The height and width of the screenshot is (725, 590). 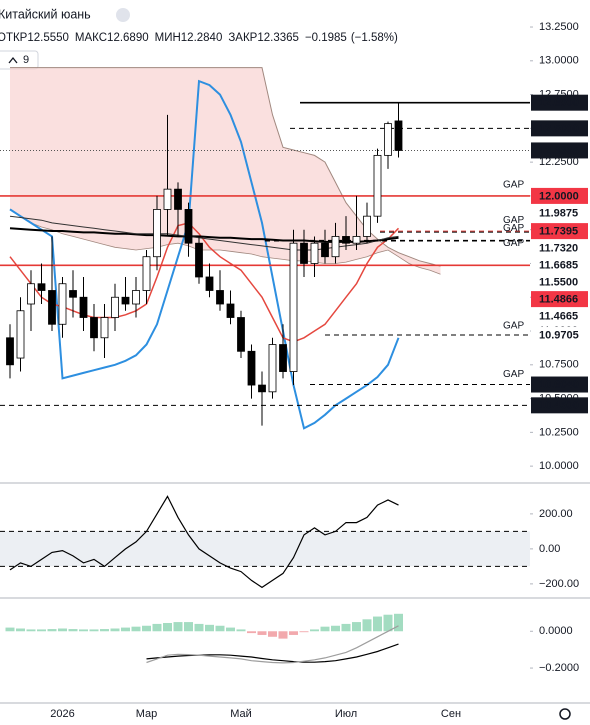 What do you see at coordinates (559, 196) in the screenshot?
I see `level-label: 12.0000` at bounding box center [559, 196].